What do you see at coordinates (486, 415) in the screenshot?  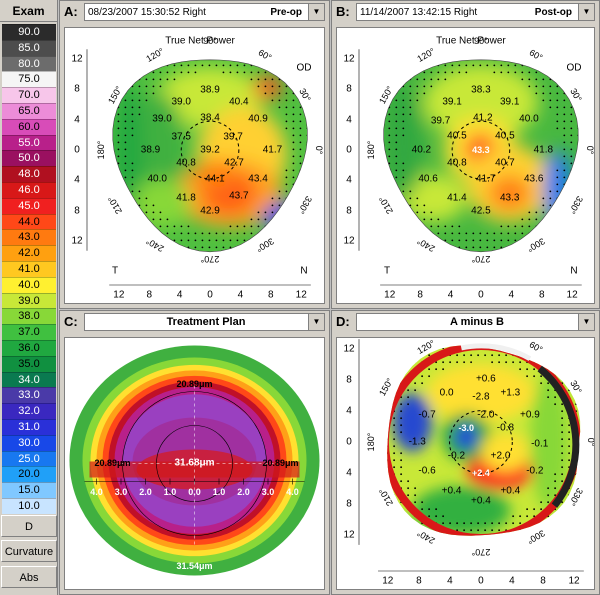 I see `diff-value: -2.0` at bounding box center [486, 415].